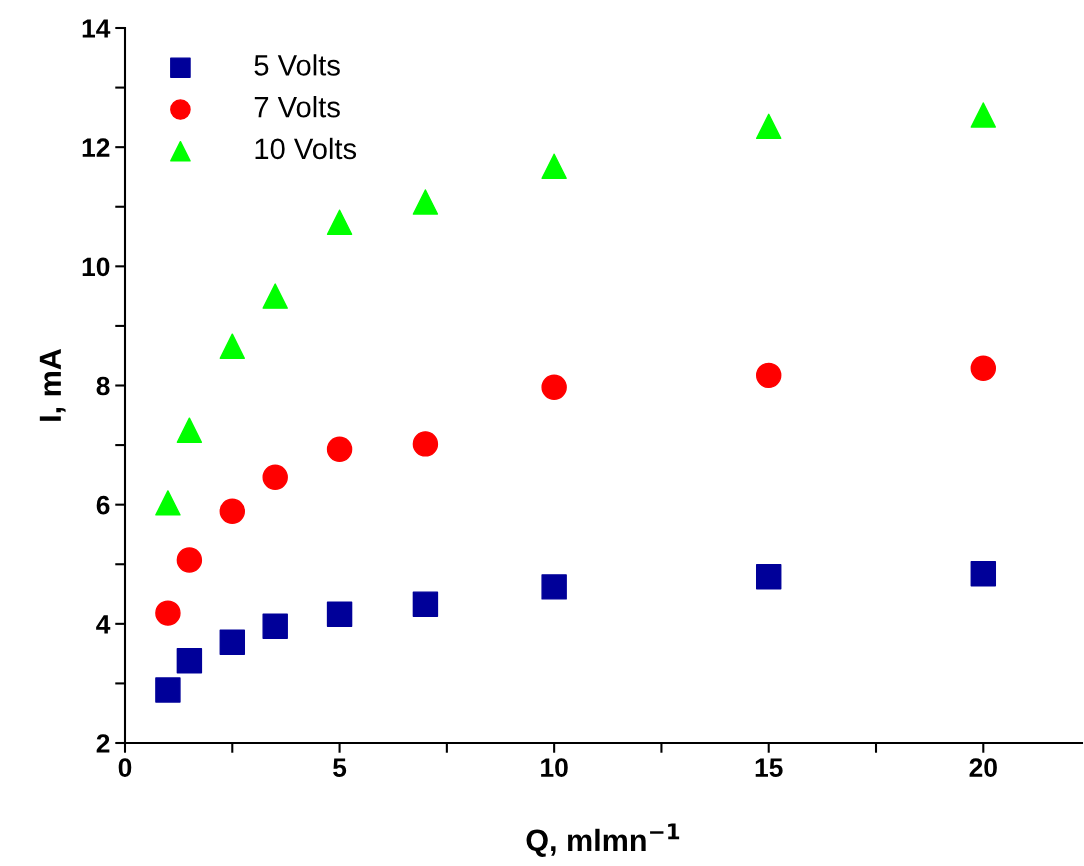  I want to click on y-tick-label: 8, so click(103, 386).